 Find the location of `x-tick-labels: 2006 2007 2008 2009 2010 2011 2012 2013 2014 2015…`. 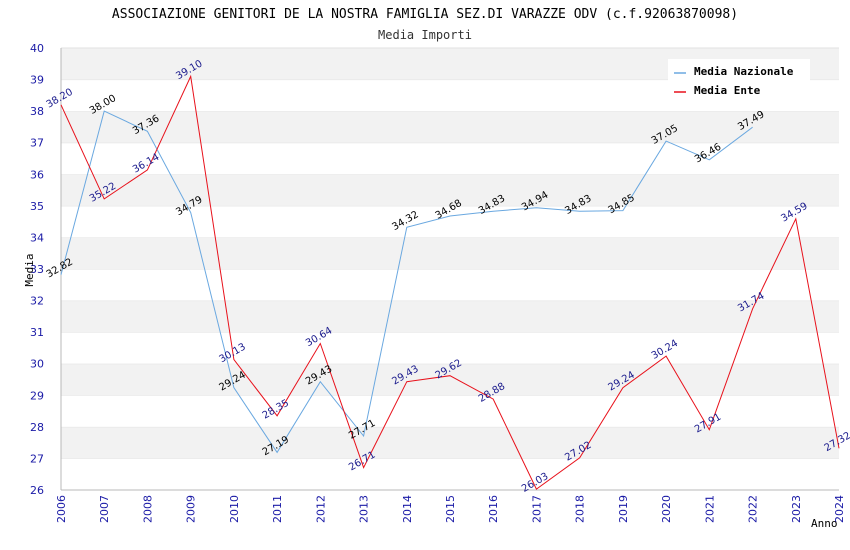

x-tick-labels: 2006 2007 2008 2009 2010 2011 2012 2013 2014 2015… is located at coordinates (450, 509).